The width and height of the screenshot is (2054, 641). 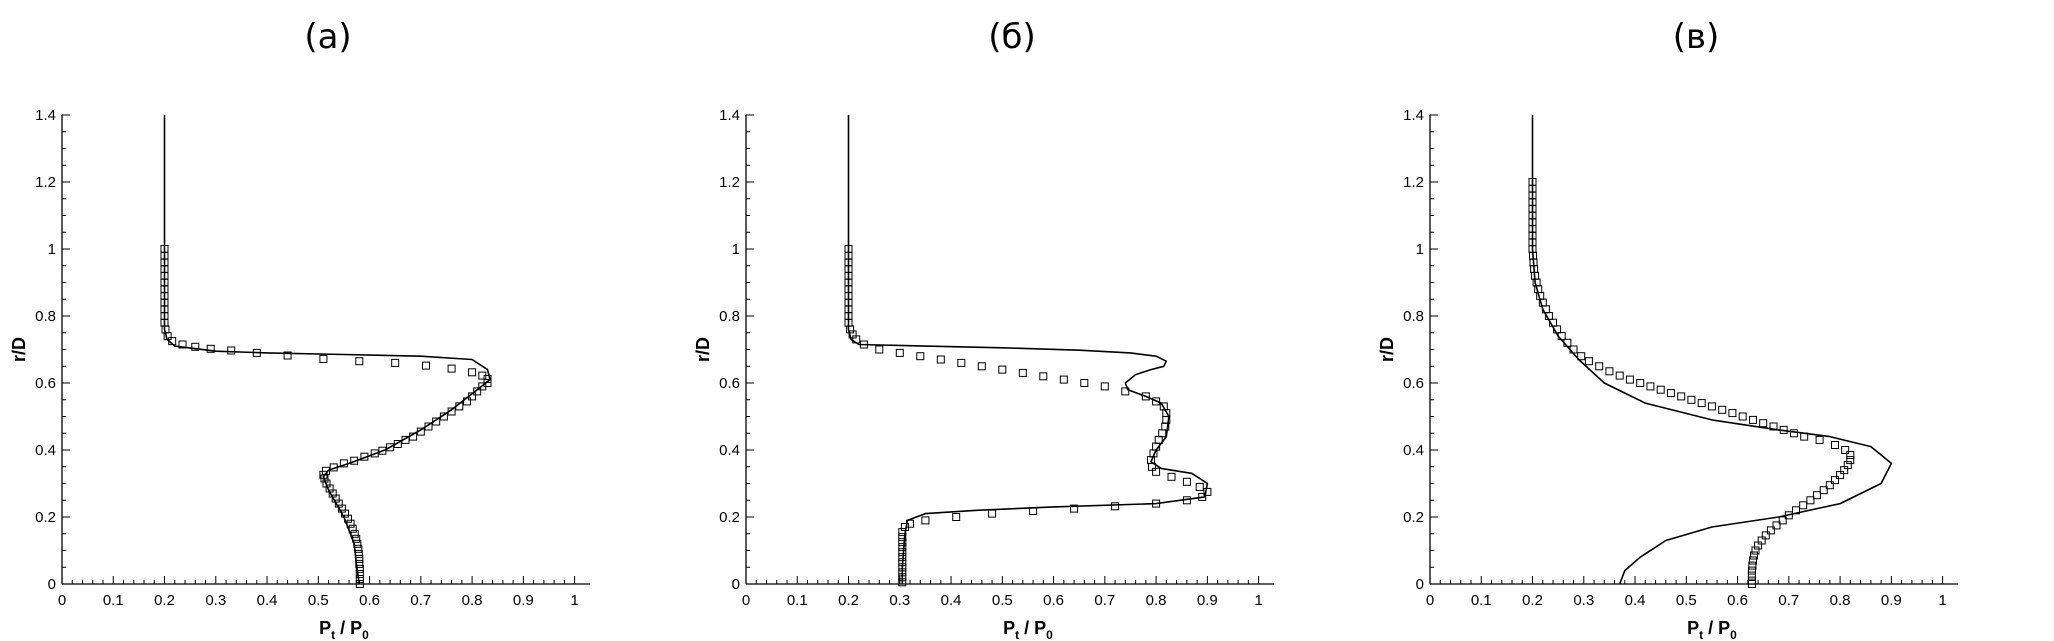 I want to click on y-axis-title: r/D, so click(x=703, y=349).